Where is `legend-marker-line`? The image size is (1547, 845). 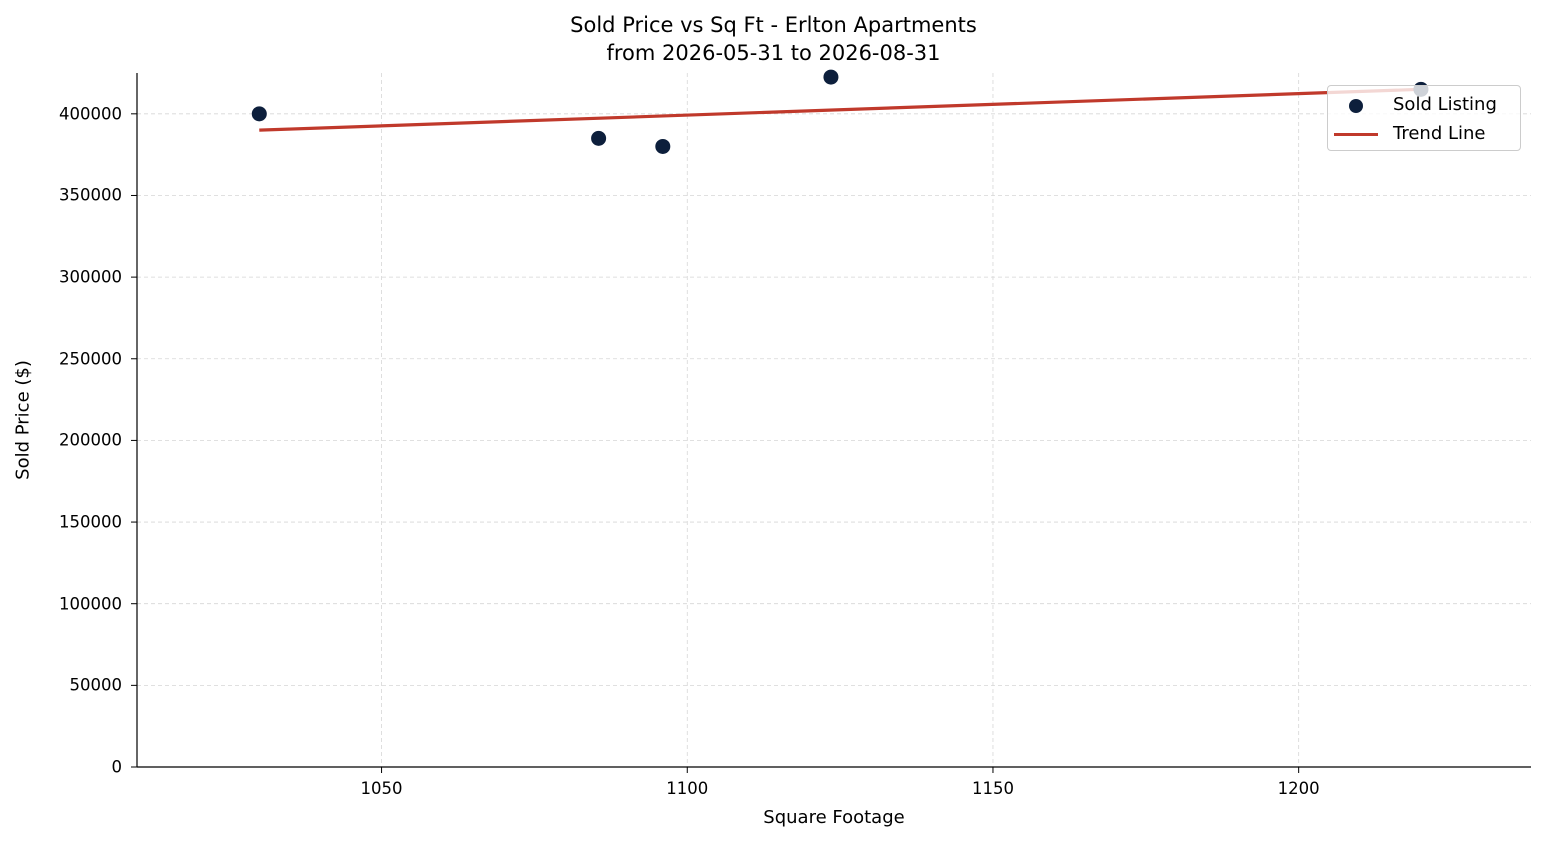
legend-marker-line is located at coordinates (1356, 134).